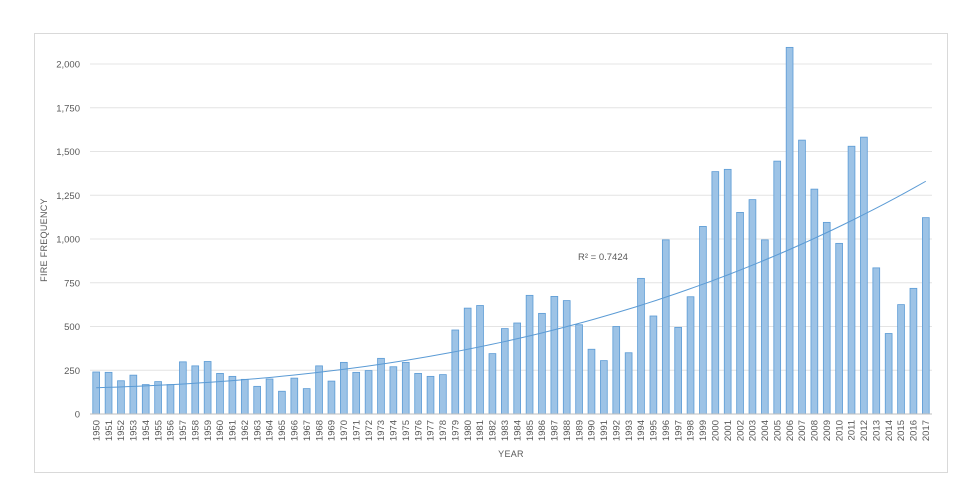  I want to click on x-tick-label: 1962, so click(245, 430).